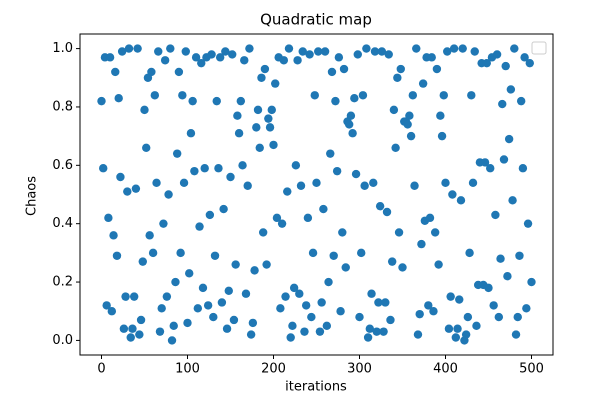 The width and height of the screenshot is (612, 407). I want to click on x-tick-label: 0, so click(101, 369).